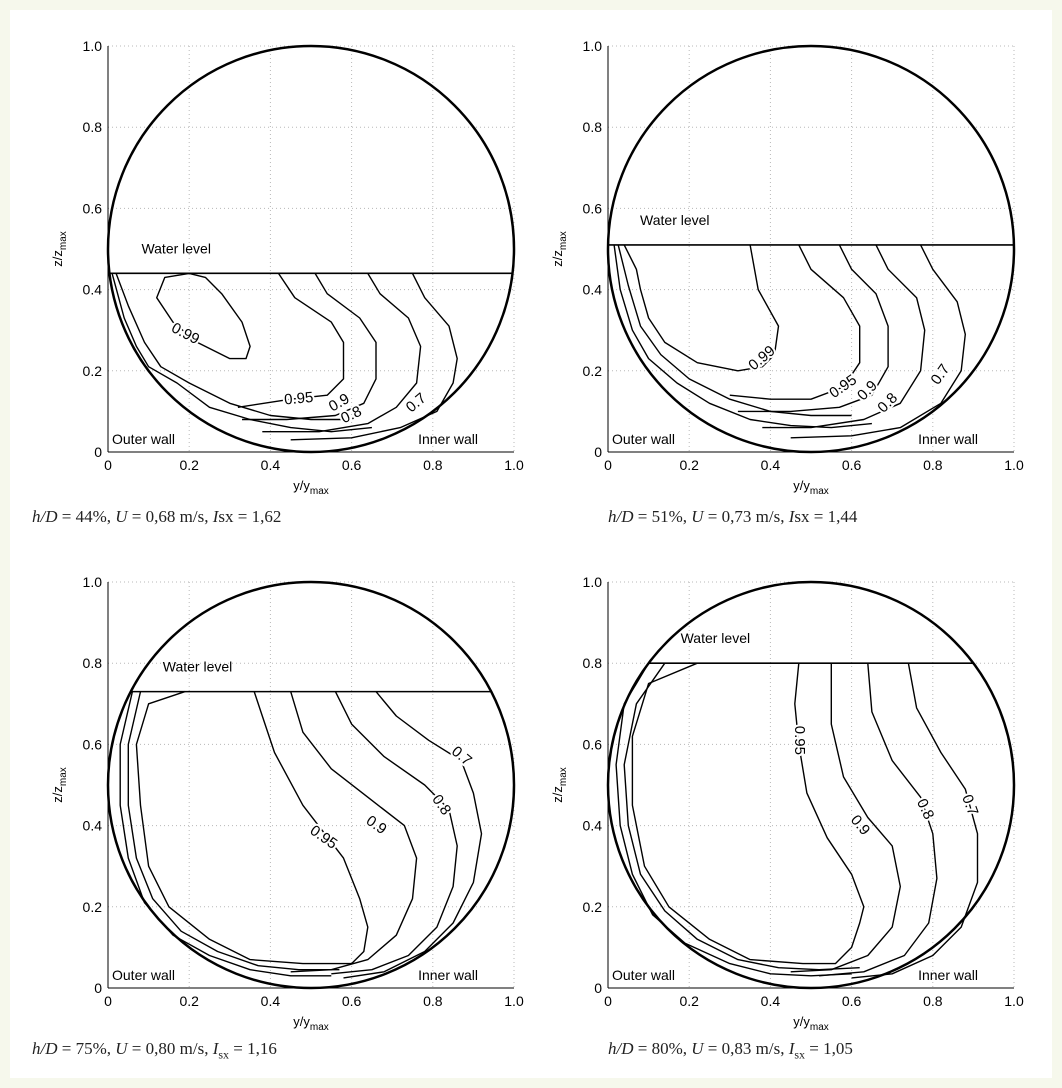  I want to click on plot-4-ytick-1: 0.2, so click(593, 907).